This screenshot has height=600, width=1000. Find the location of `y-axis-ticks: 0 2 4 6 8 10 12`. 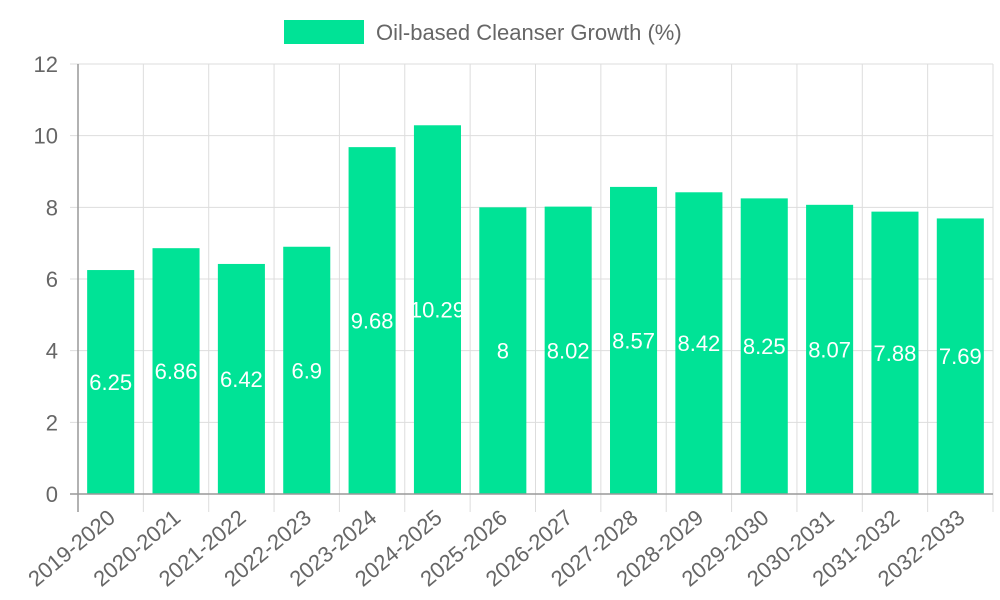

y-axis-ticks: 0 2 4 6 8 10 12 is located at coordinates (46, 279).